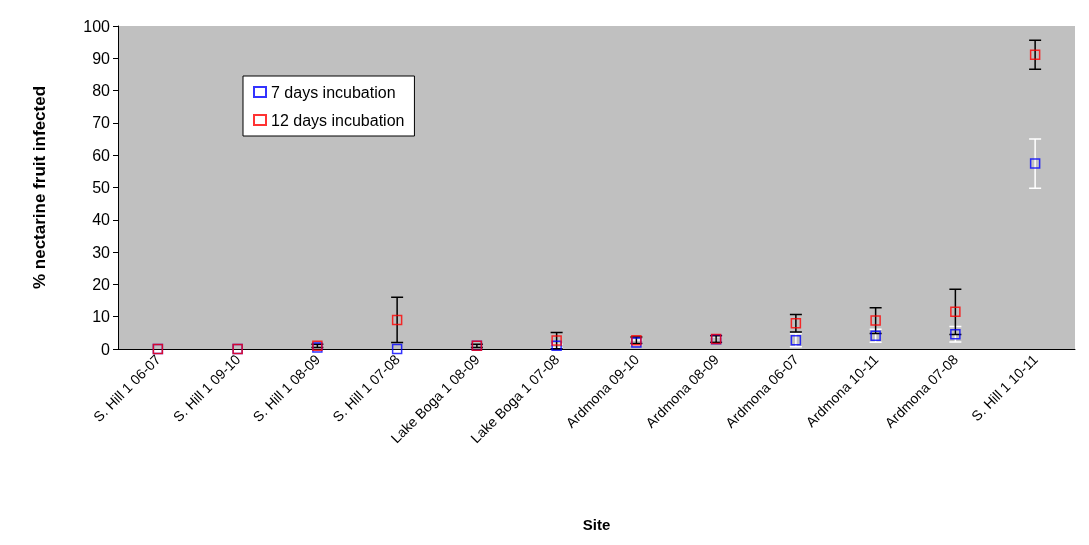 The image size is (1089, 545). What do you see at coordinates (596, 524) in the screenshot?
I see `x-axis-title: Site` at bounding box center [596, 524].